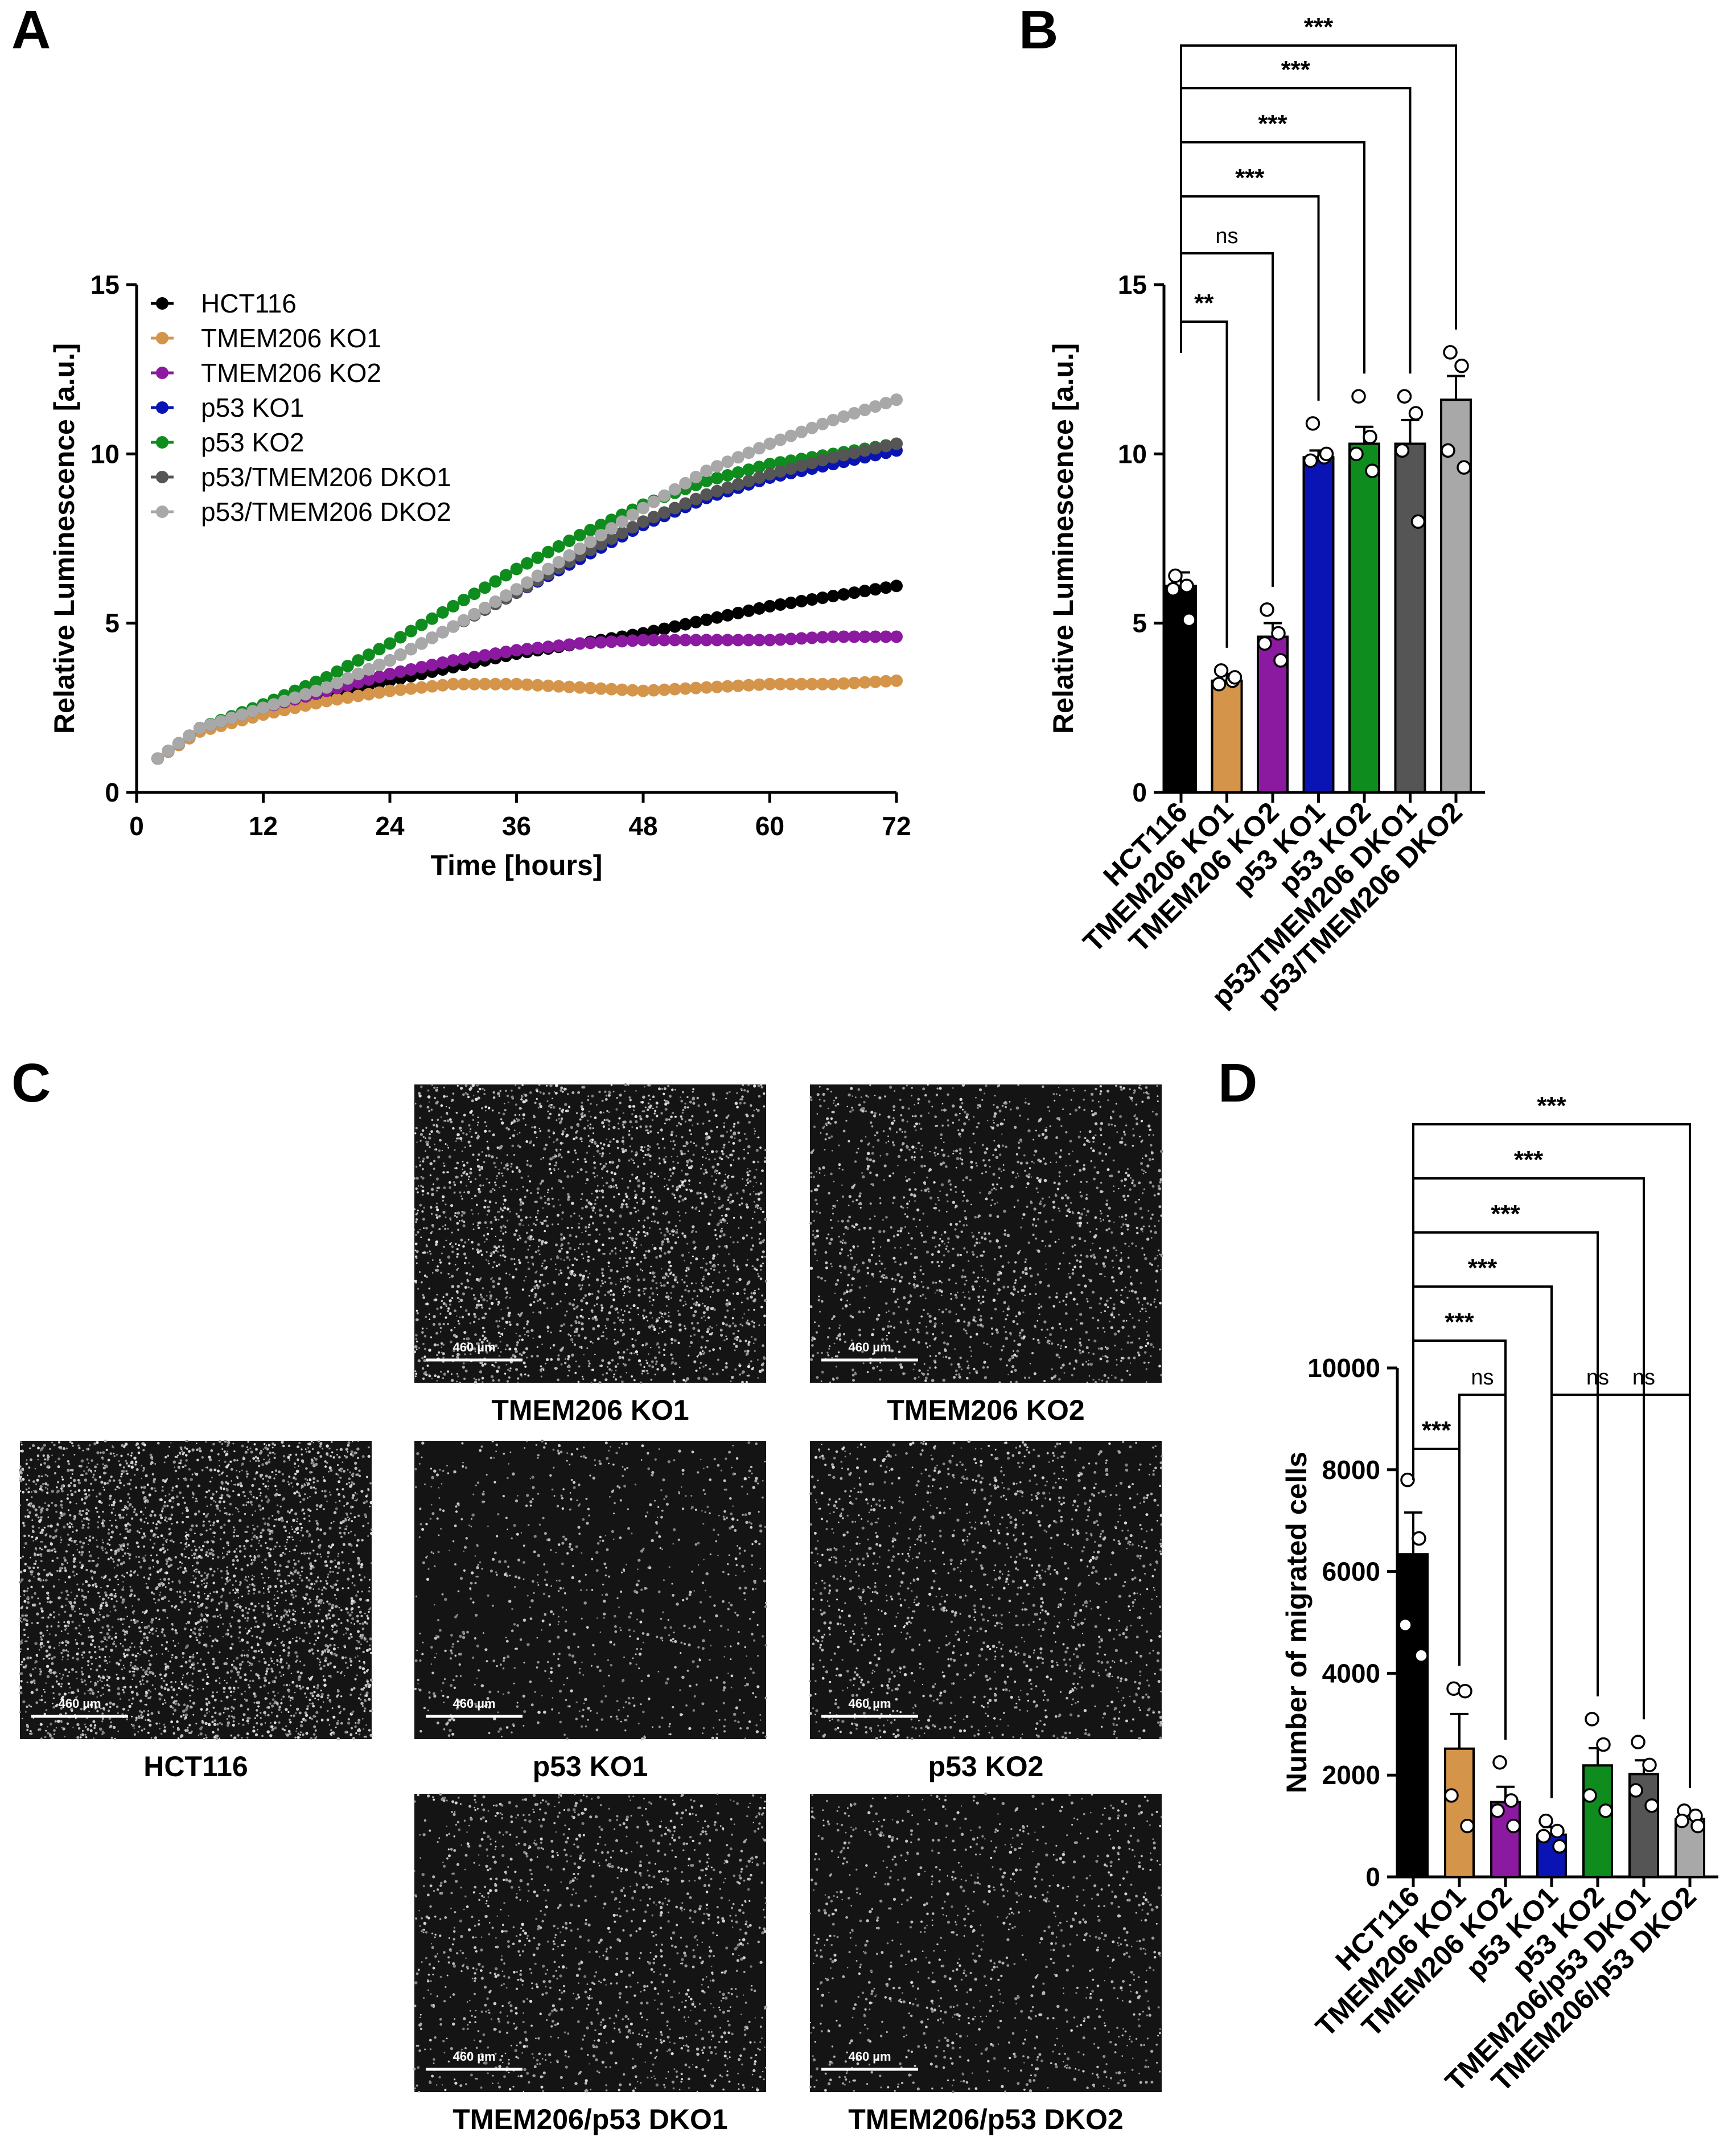 This screenshot has height=2149, width=1736. What do you see at coordinates (769, 826) in the screenshot?
I see `x-tick-label: 60` at bounding box center [769, 826].